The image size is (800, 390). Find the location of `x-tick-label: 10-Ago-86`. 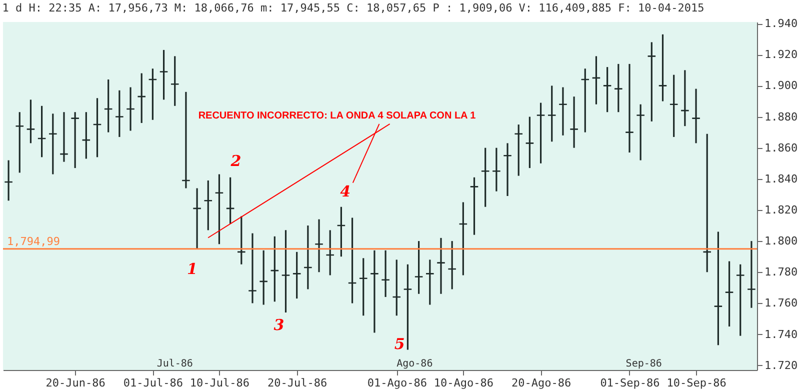

x-tick-label: 10-Ago-86 is located at coordinates (464, 383).